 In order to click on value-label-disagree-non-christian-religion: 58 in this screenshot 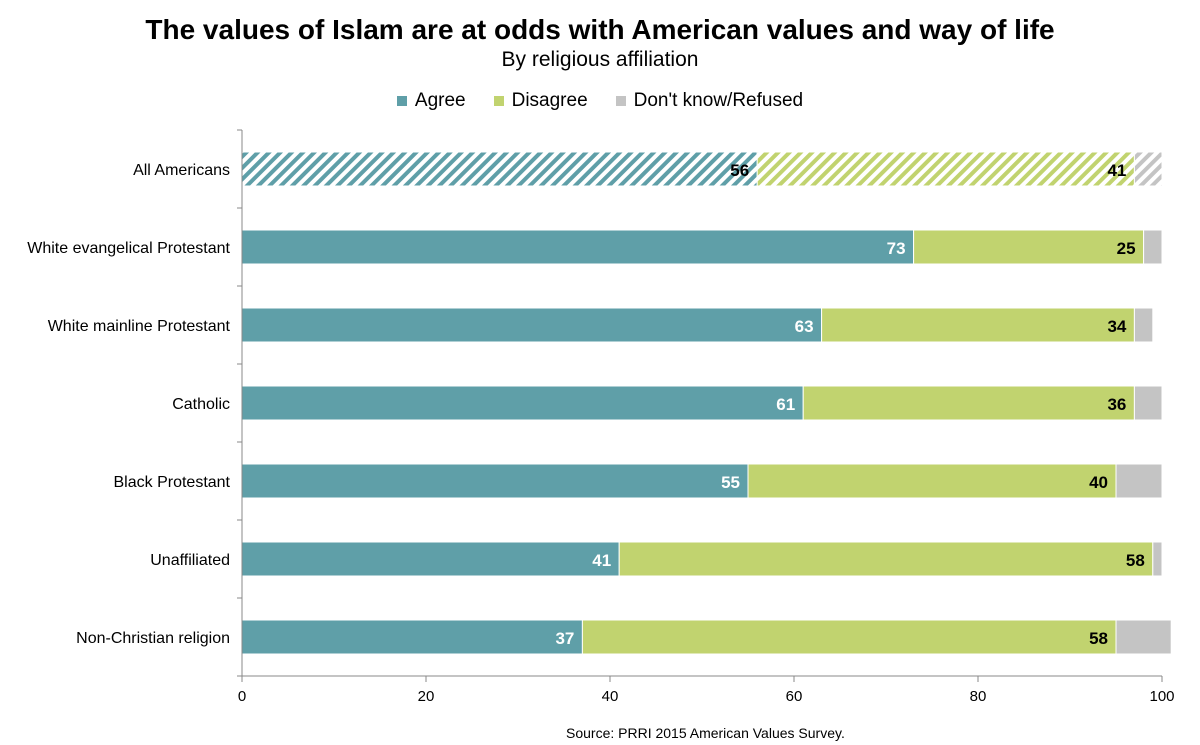, I will do `click(1098, 638)`.